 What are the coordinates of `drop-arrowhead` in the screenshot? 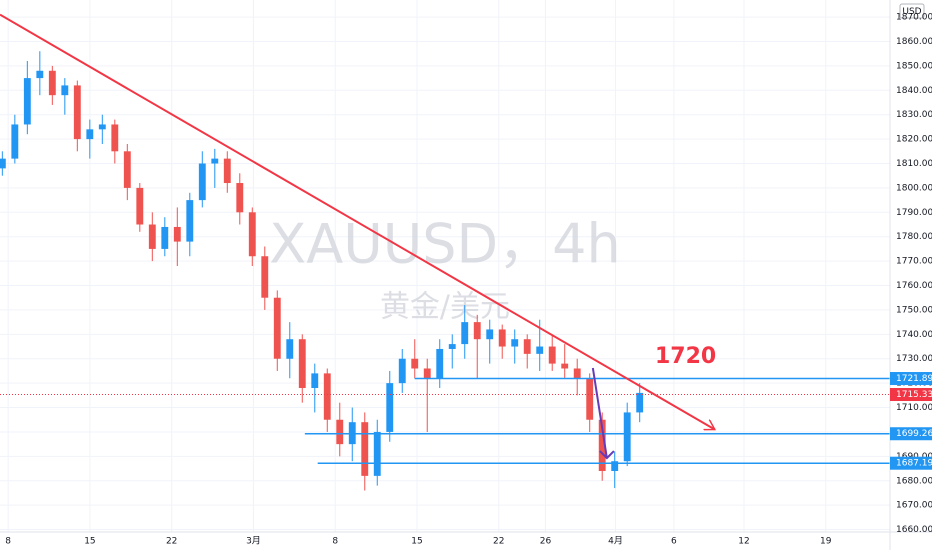 It's located at (607, 455).